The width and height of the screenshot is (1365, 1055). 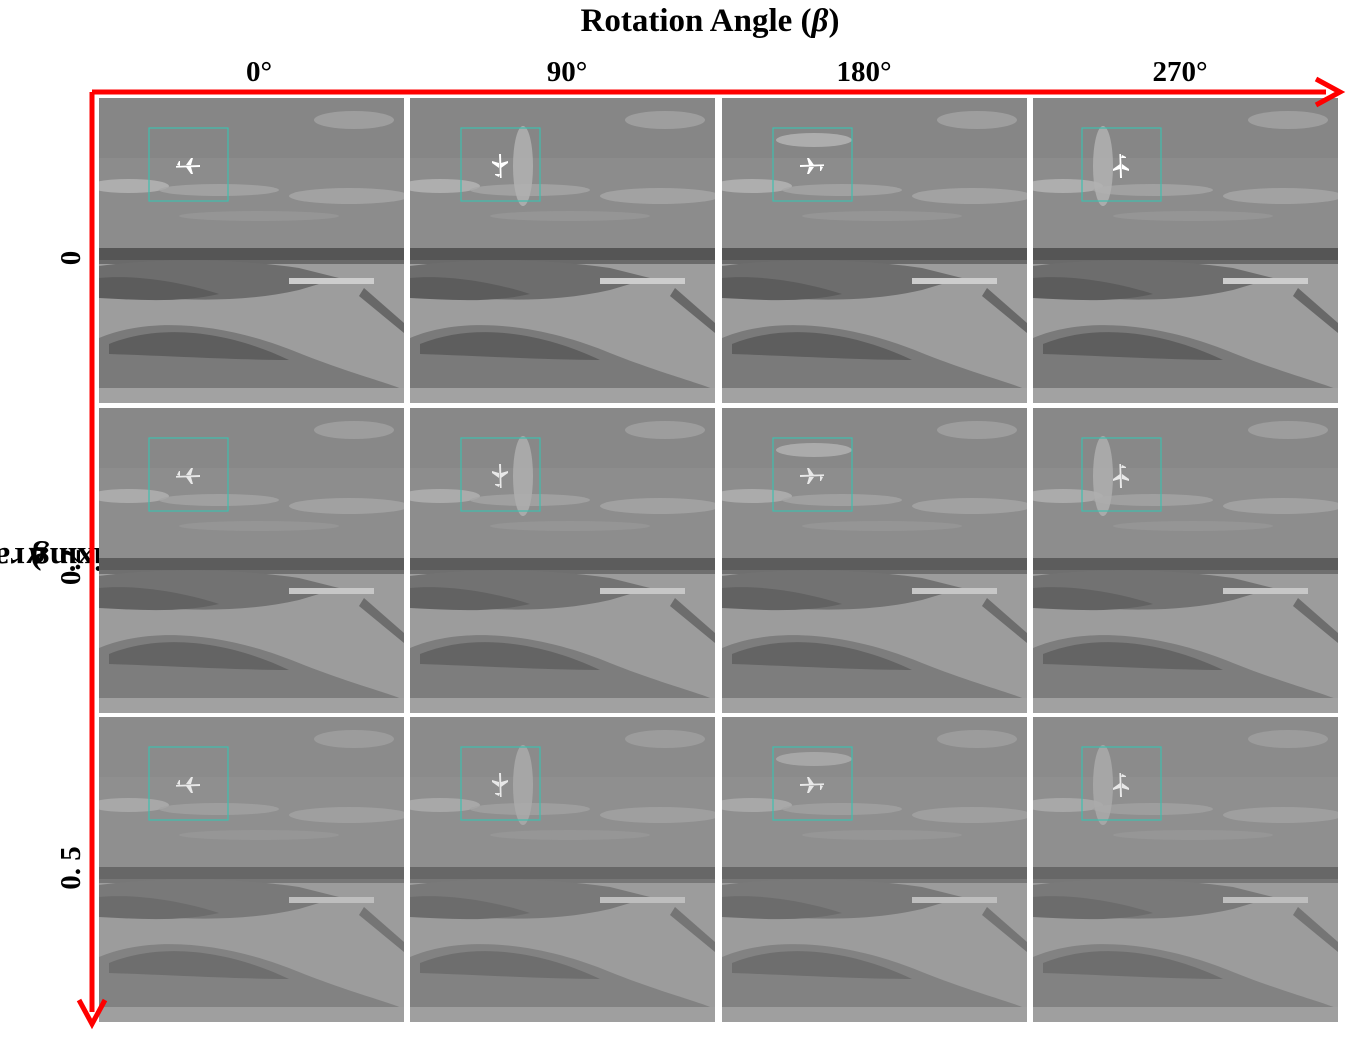 What do you see at coordinates (864, 72) in the screenshot?
I see `column-label-180: 180°` at bounding box center [864, 72].